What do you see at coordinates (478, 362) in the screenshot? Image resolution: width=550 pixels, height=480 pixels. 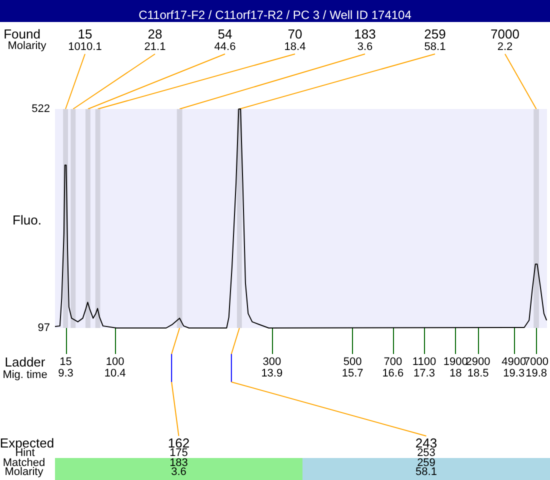 I see `text: 2900` at bounding box center [478, 362].